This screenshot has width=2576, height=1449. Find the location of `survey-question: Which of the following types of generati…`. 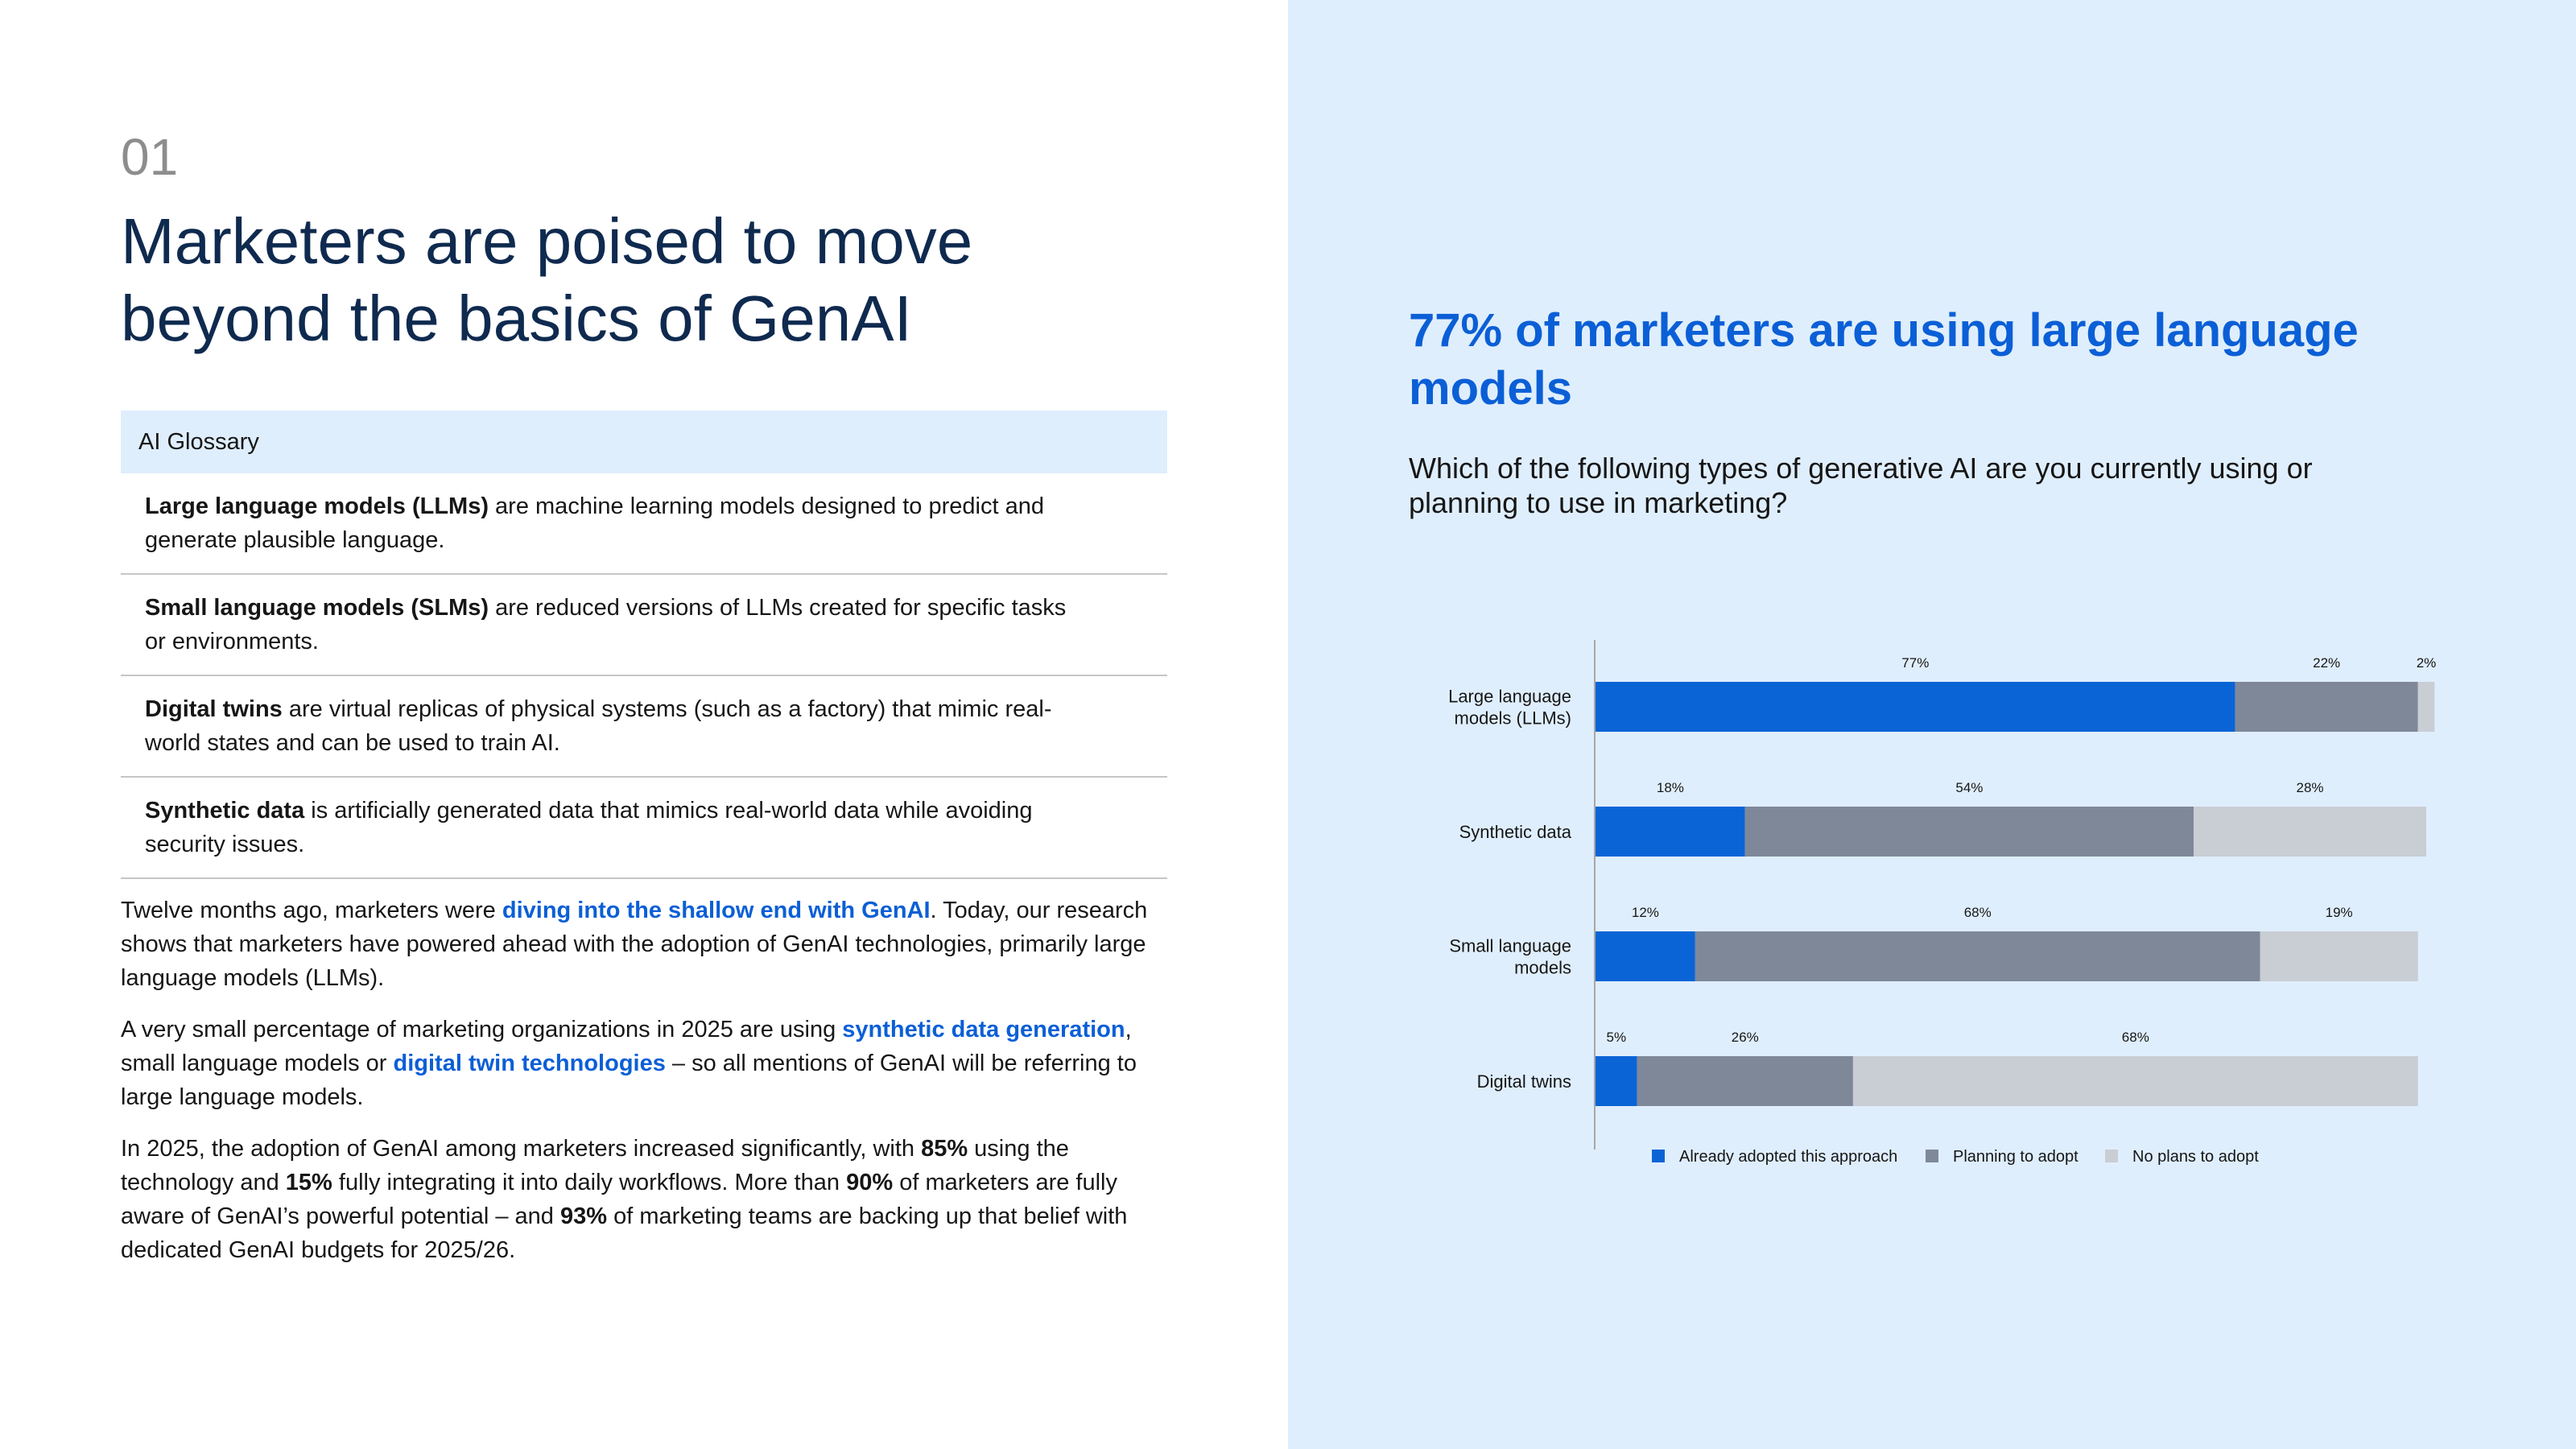

survey-question: Which of the following types of generati… is located at coordinates (1861, 485).